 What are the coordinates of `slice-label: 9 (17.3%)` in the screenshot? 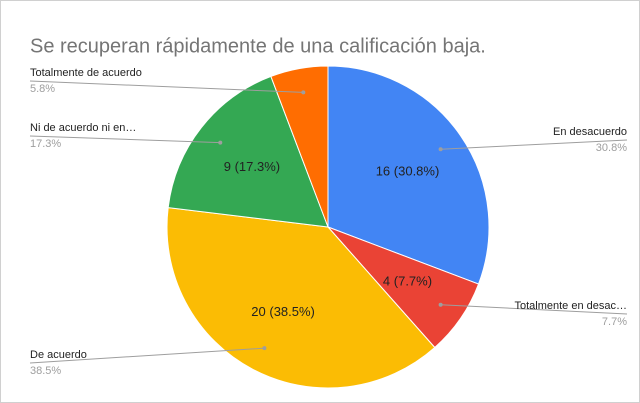 It's located at (252, 166).